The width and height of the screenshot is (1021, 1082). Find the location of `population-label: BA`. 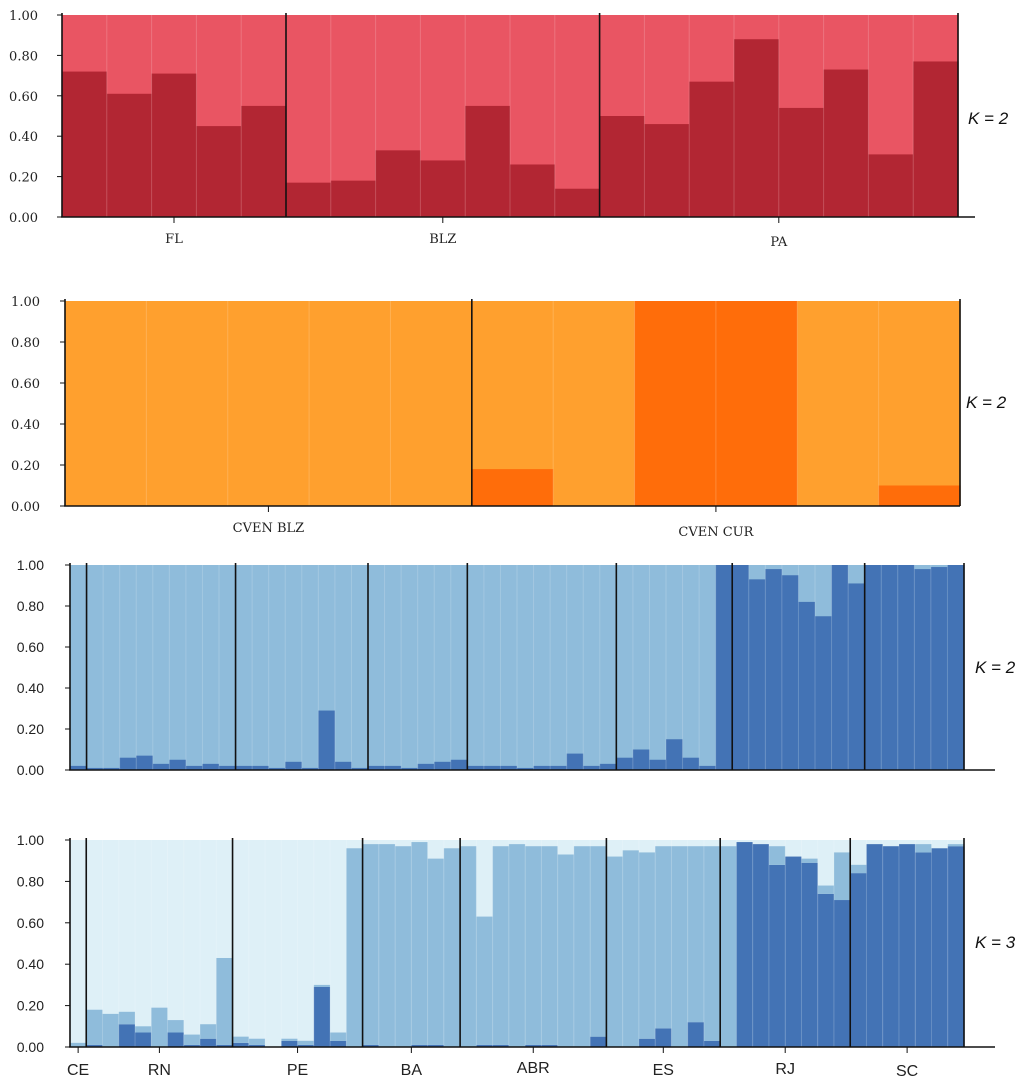

population-label: BA is located at coordinates (412, 1070).